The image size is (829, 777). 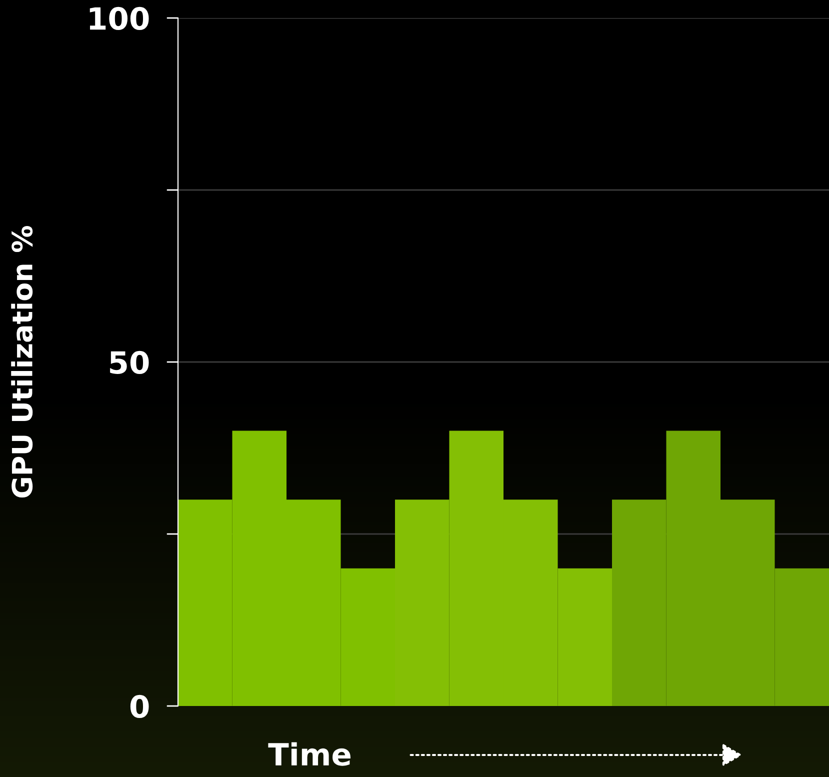 What do you see at coordinates (129, 362) in the screenshot?
I see `y-tick-label: 50` at bounding box center [129, 362].